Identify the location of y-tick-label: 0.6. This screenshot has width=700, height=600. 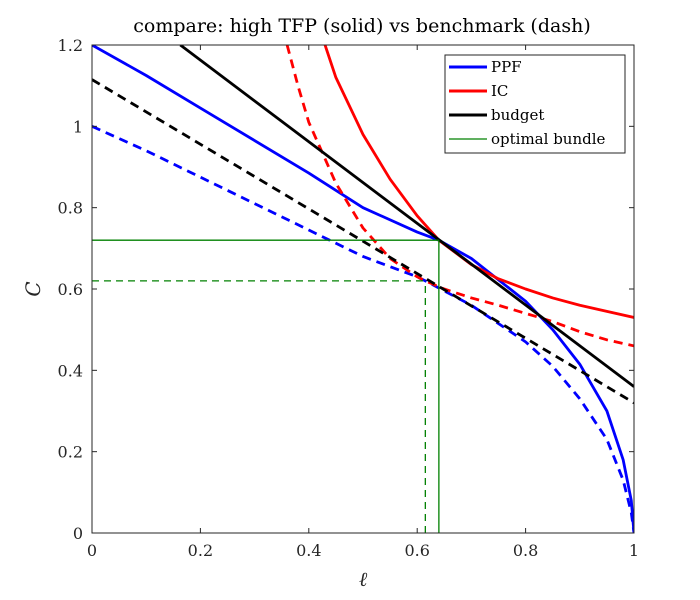
(70, 289).